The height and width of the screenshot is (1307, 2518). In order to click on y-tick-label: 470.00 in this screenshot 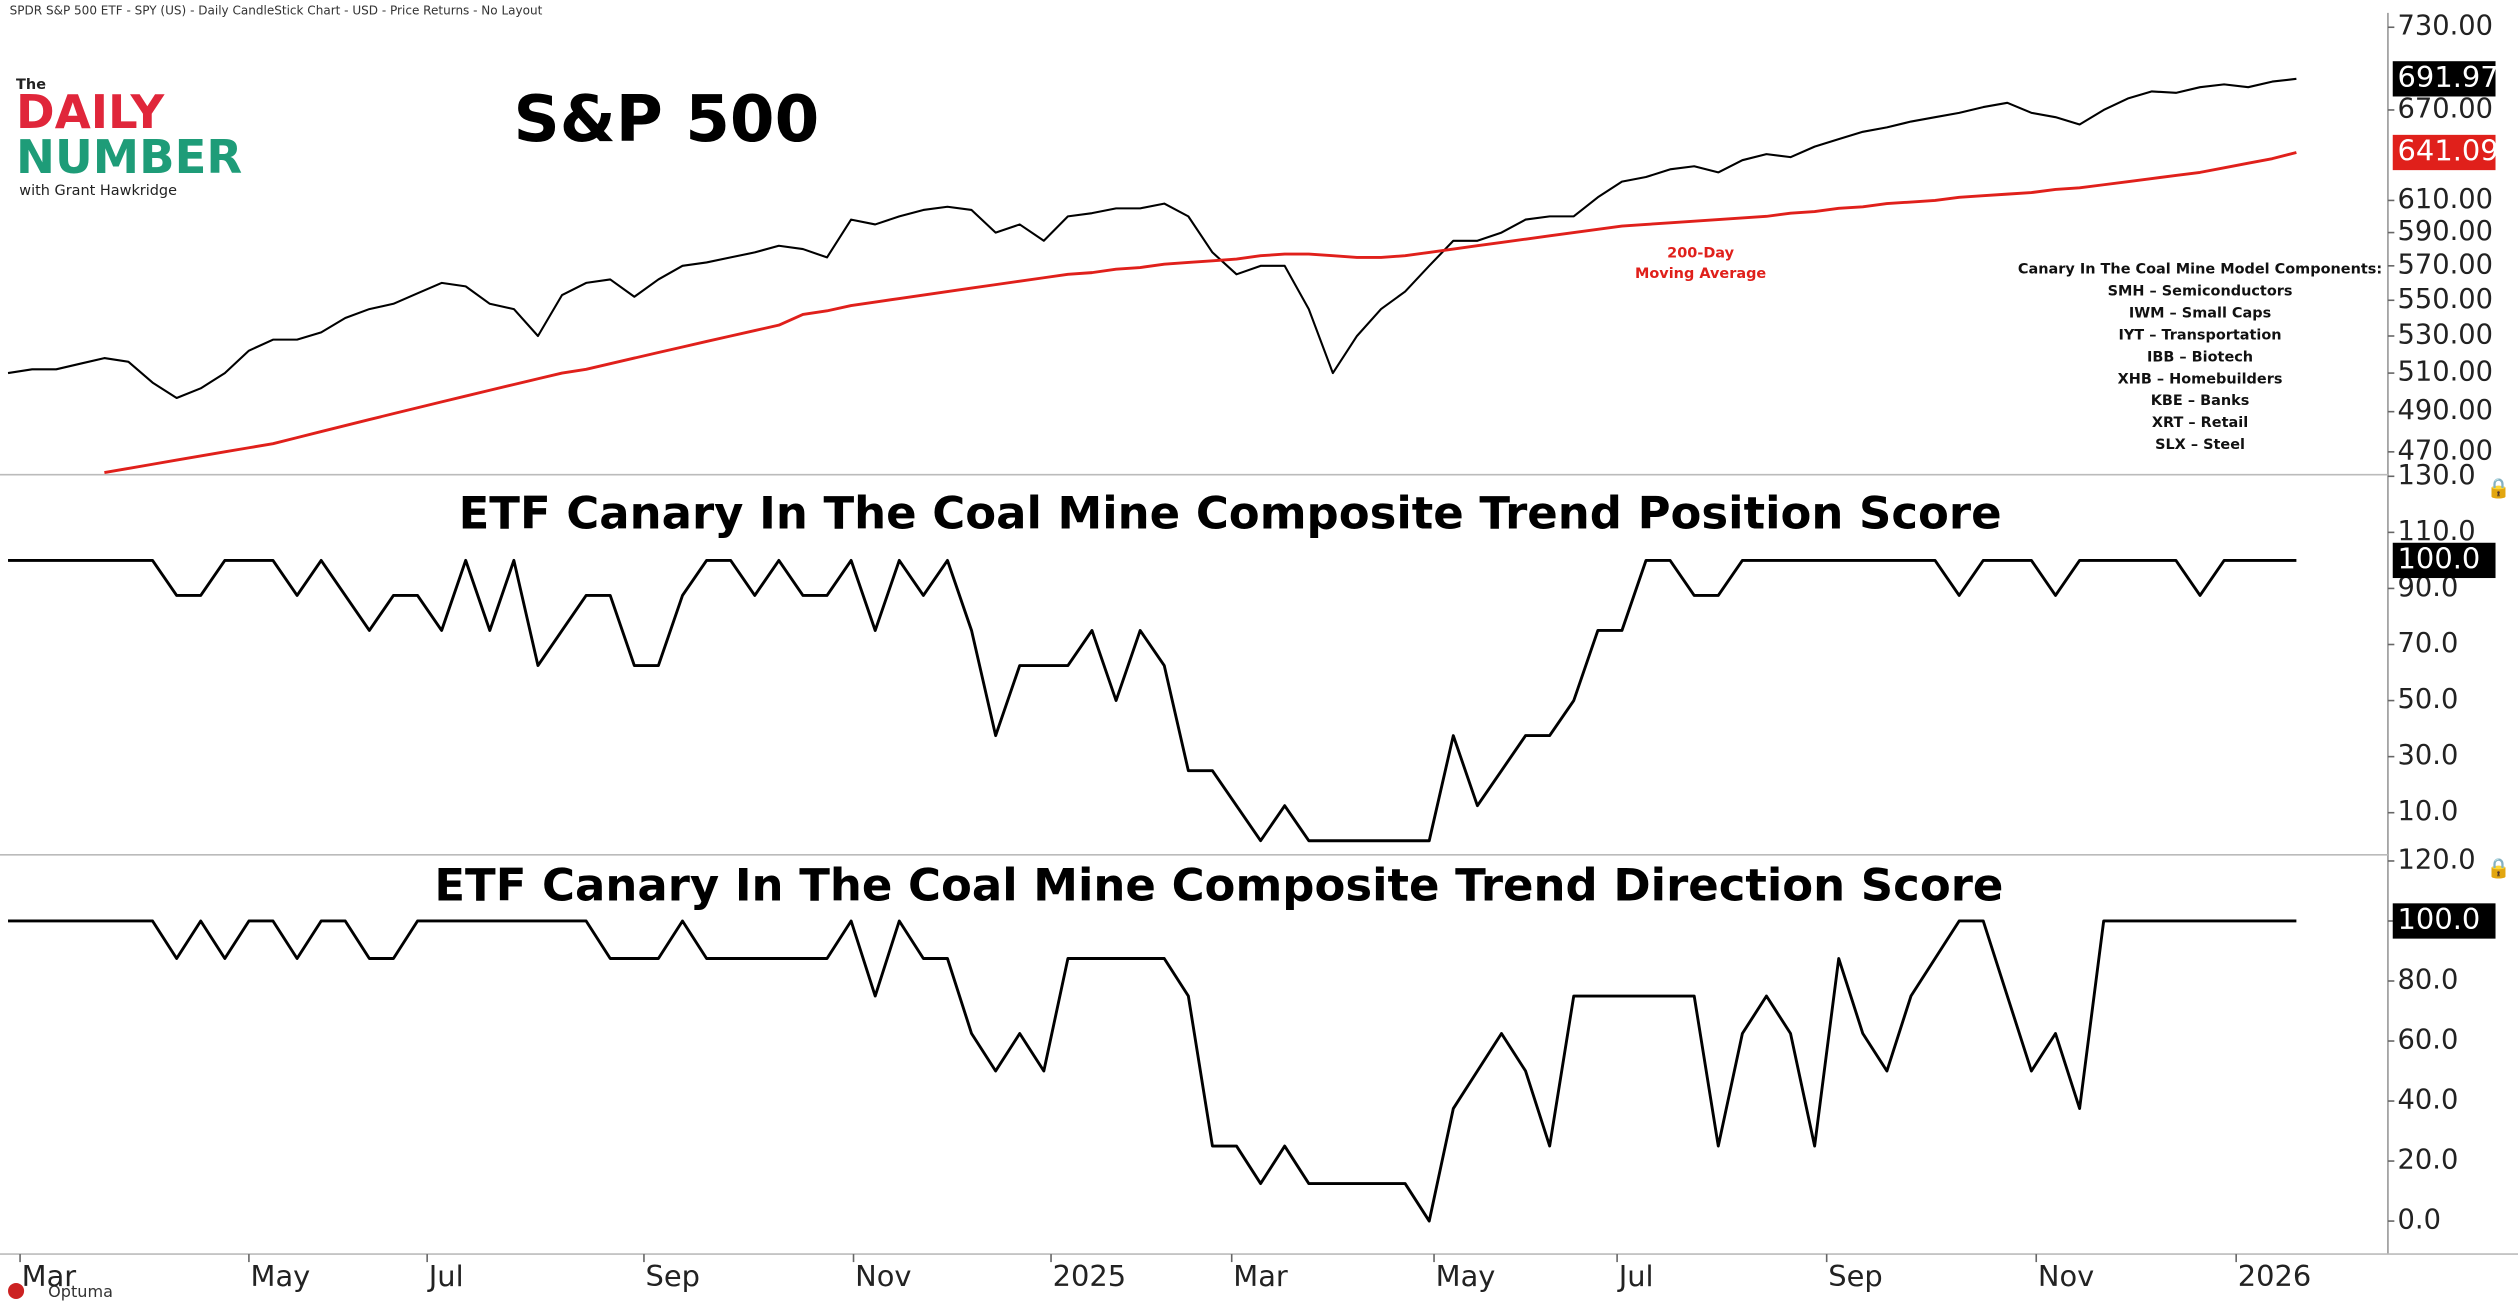, I will do `click(2445, 450)`.